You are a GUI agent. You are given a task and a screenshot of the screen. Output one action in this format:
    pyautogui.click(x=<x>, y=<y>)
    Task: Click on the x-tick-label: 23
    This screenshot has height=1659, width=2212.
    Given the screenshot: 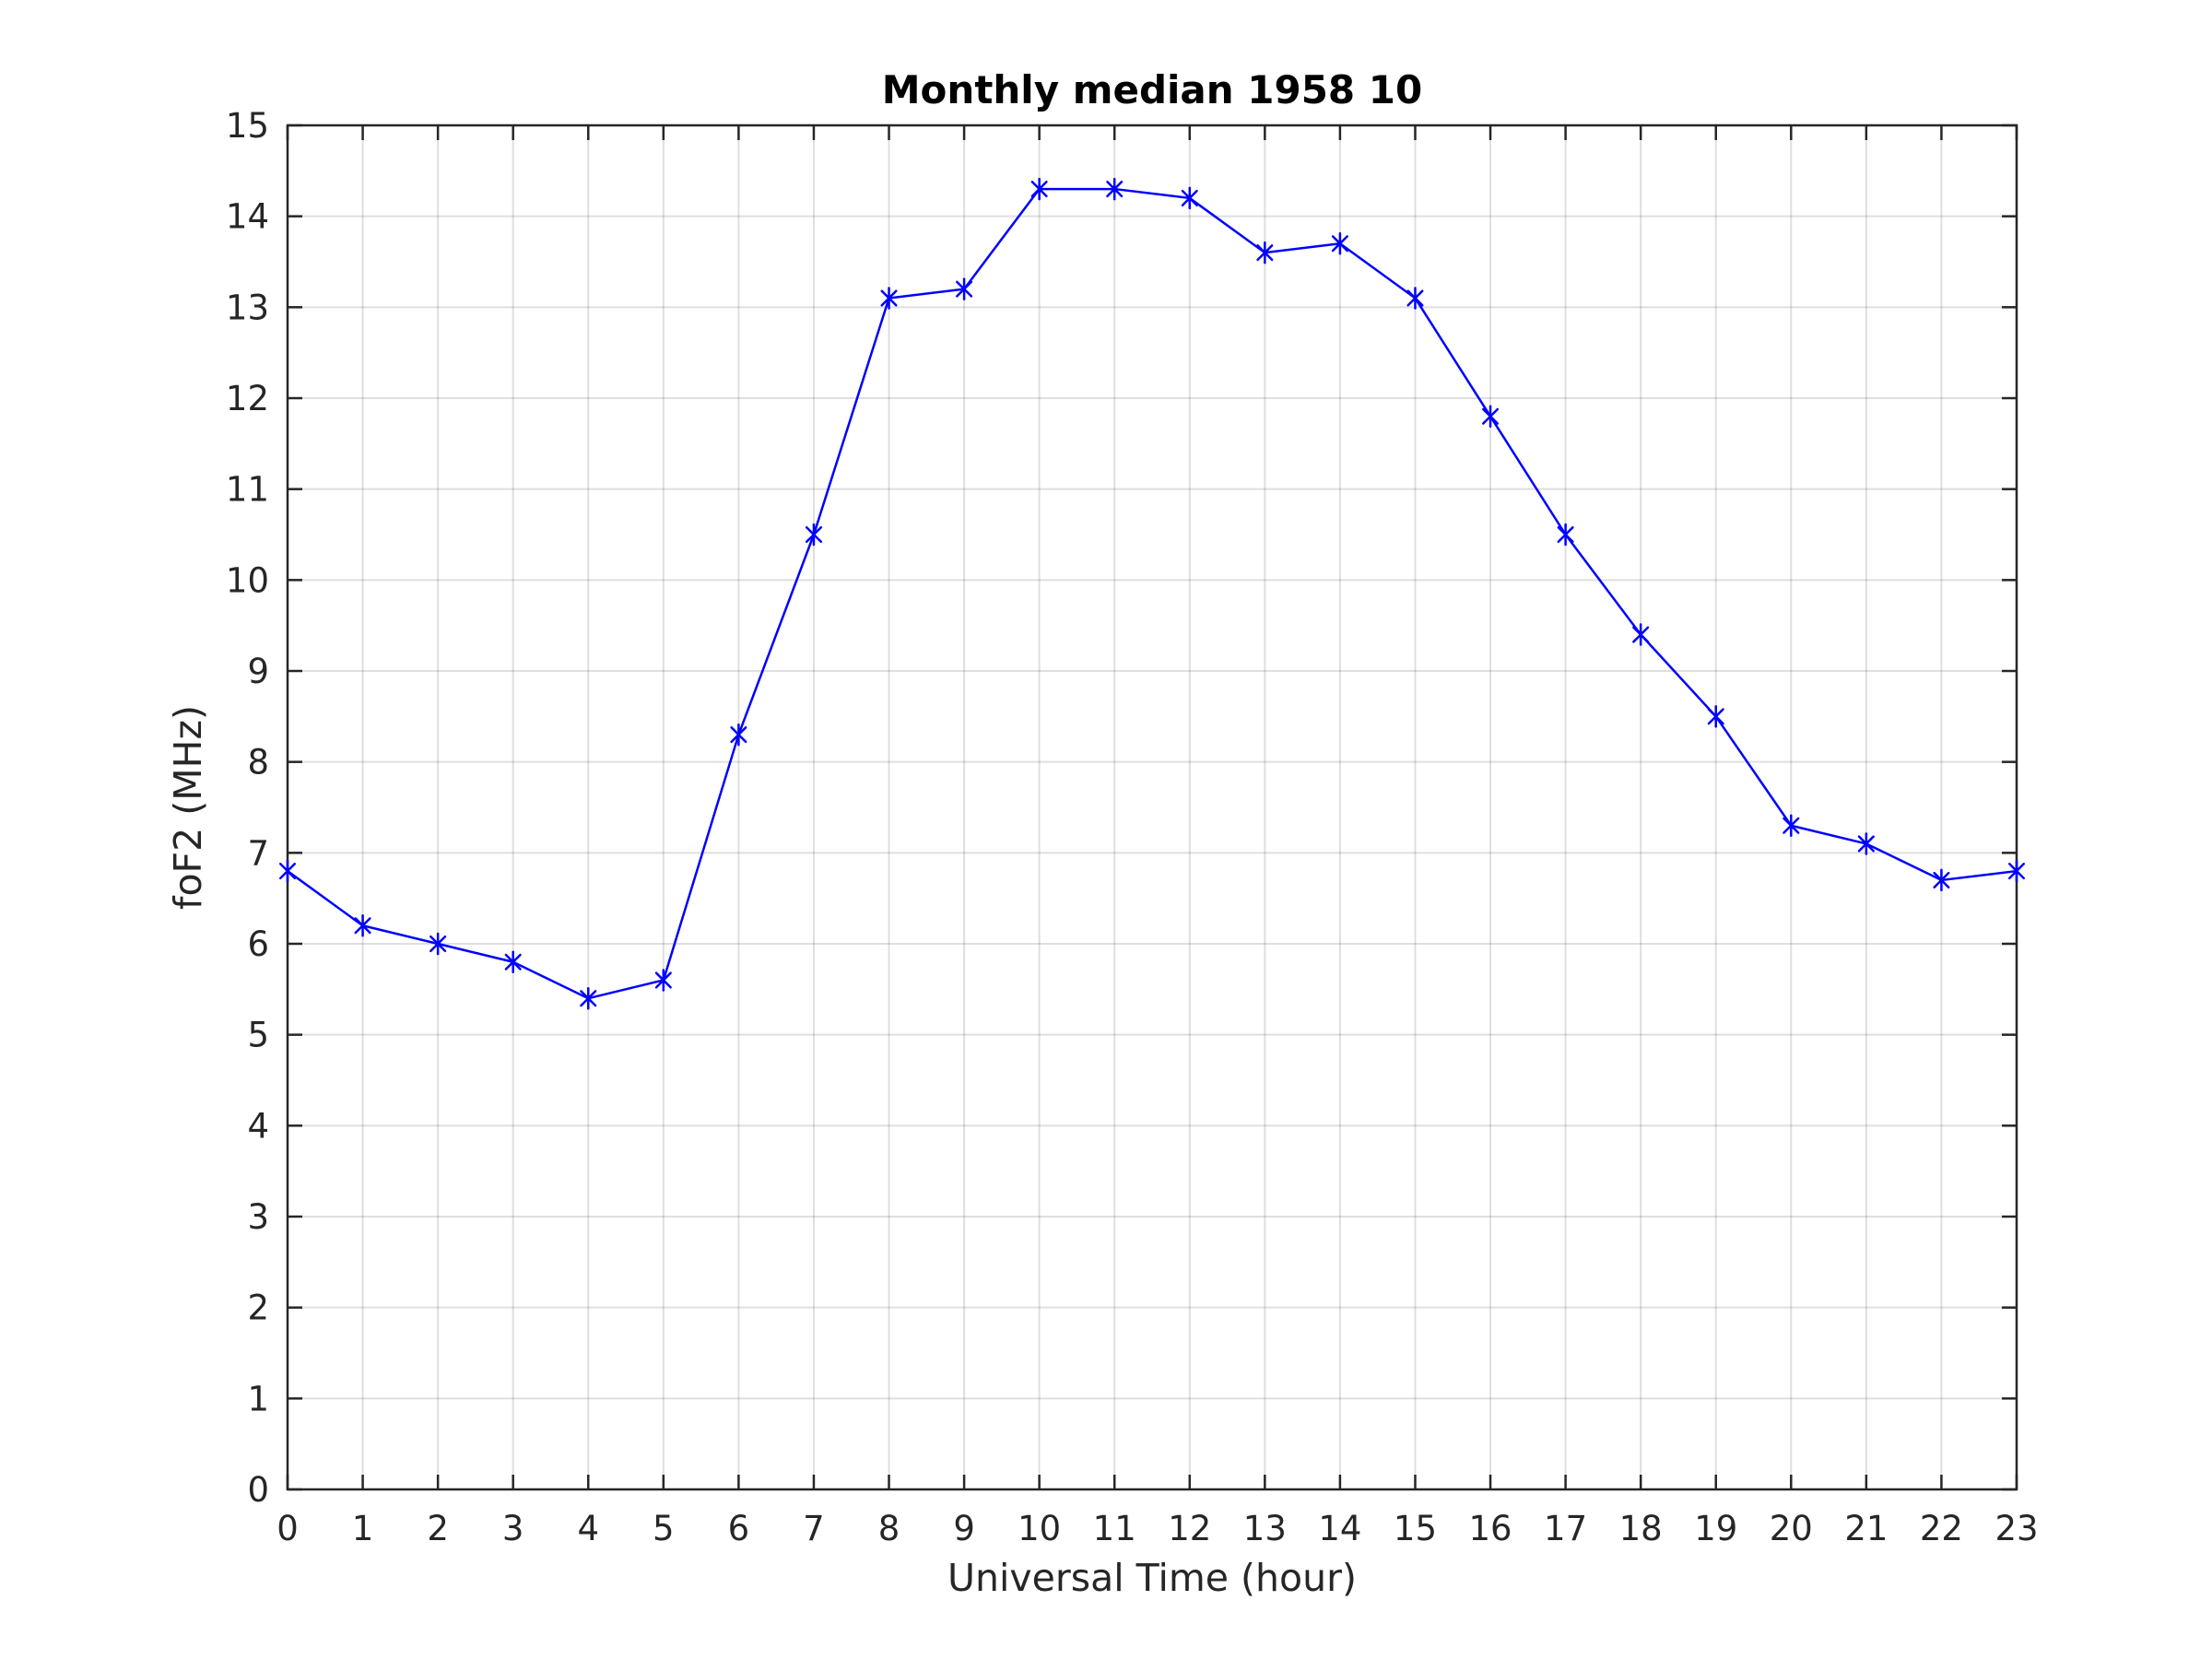 What is the action you would take?
    pyautogui.click(x=2016, y=1528)
    